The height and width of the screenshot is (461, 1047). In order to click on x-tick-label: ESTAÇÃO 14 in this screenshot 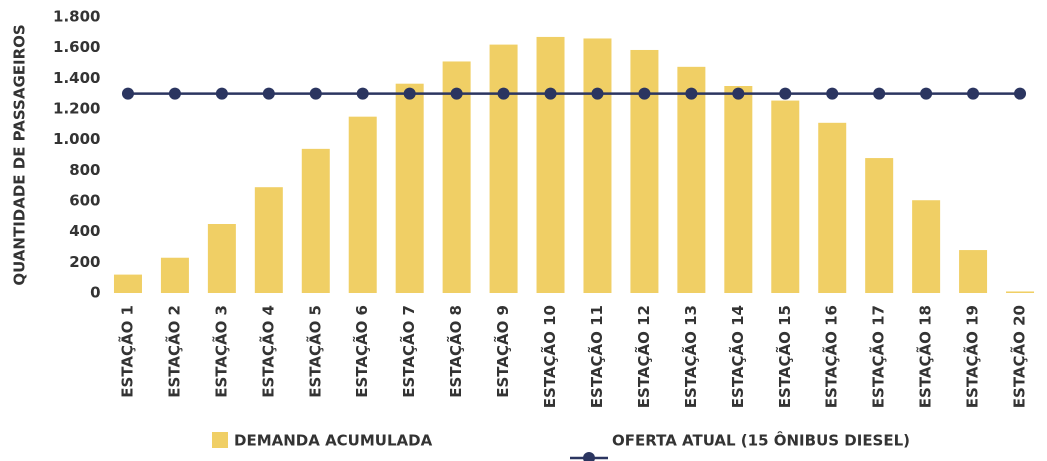, I will do `click(737, 356)`.